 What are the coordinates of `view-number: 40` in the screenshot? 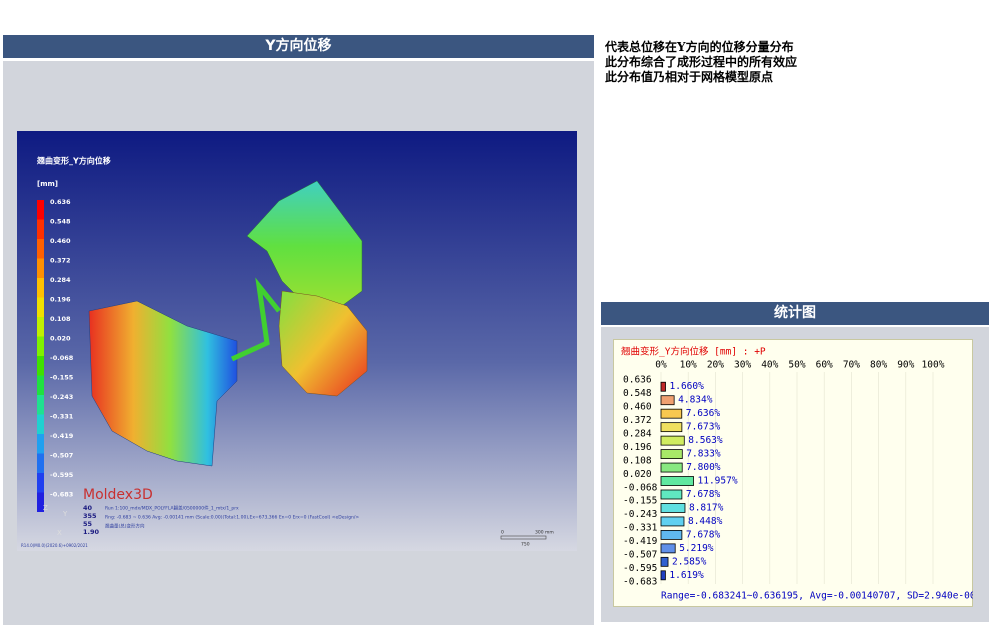 It's located at (88, 508).